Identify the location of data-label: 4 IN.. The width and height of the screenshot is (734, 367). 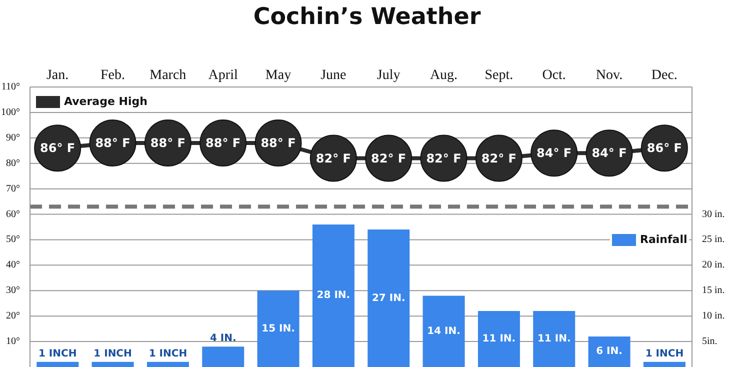
(223, 338).